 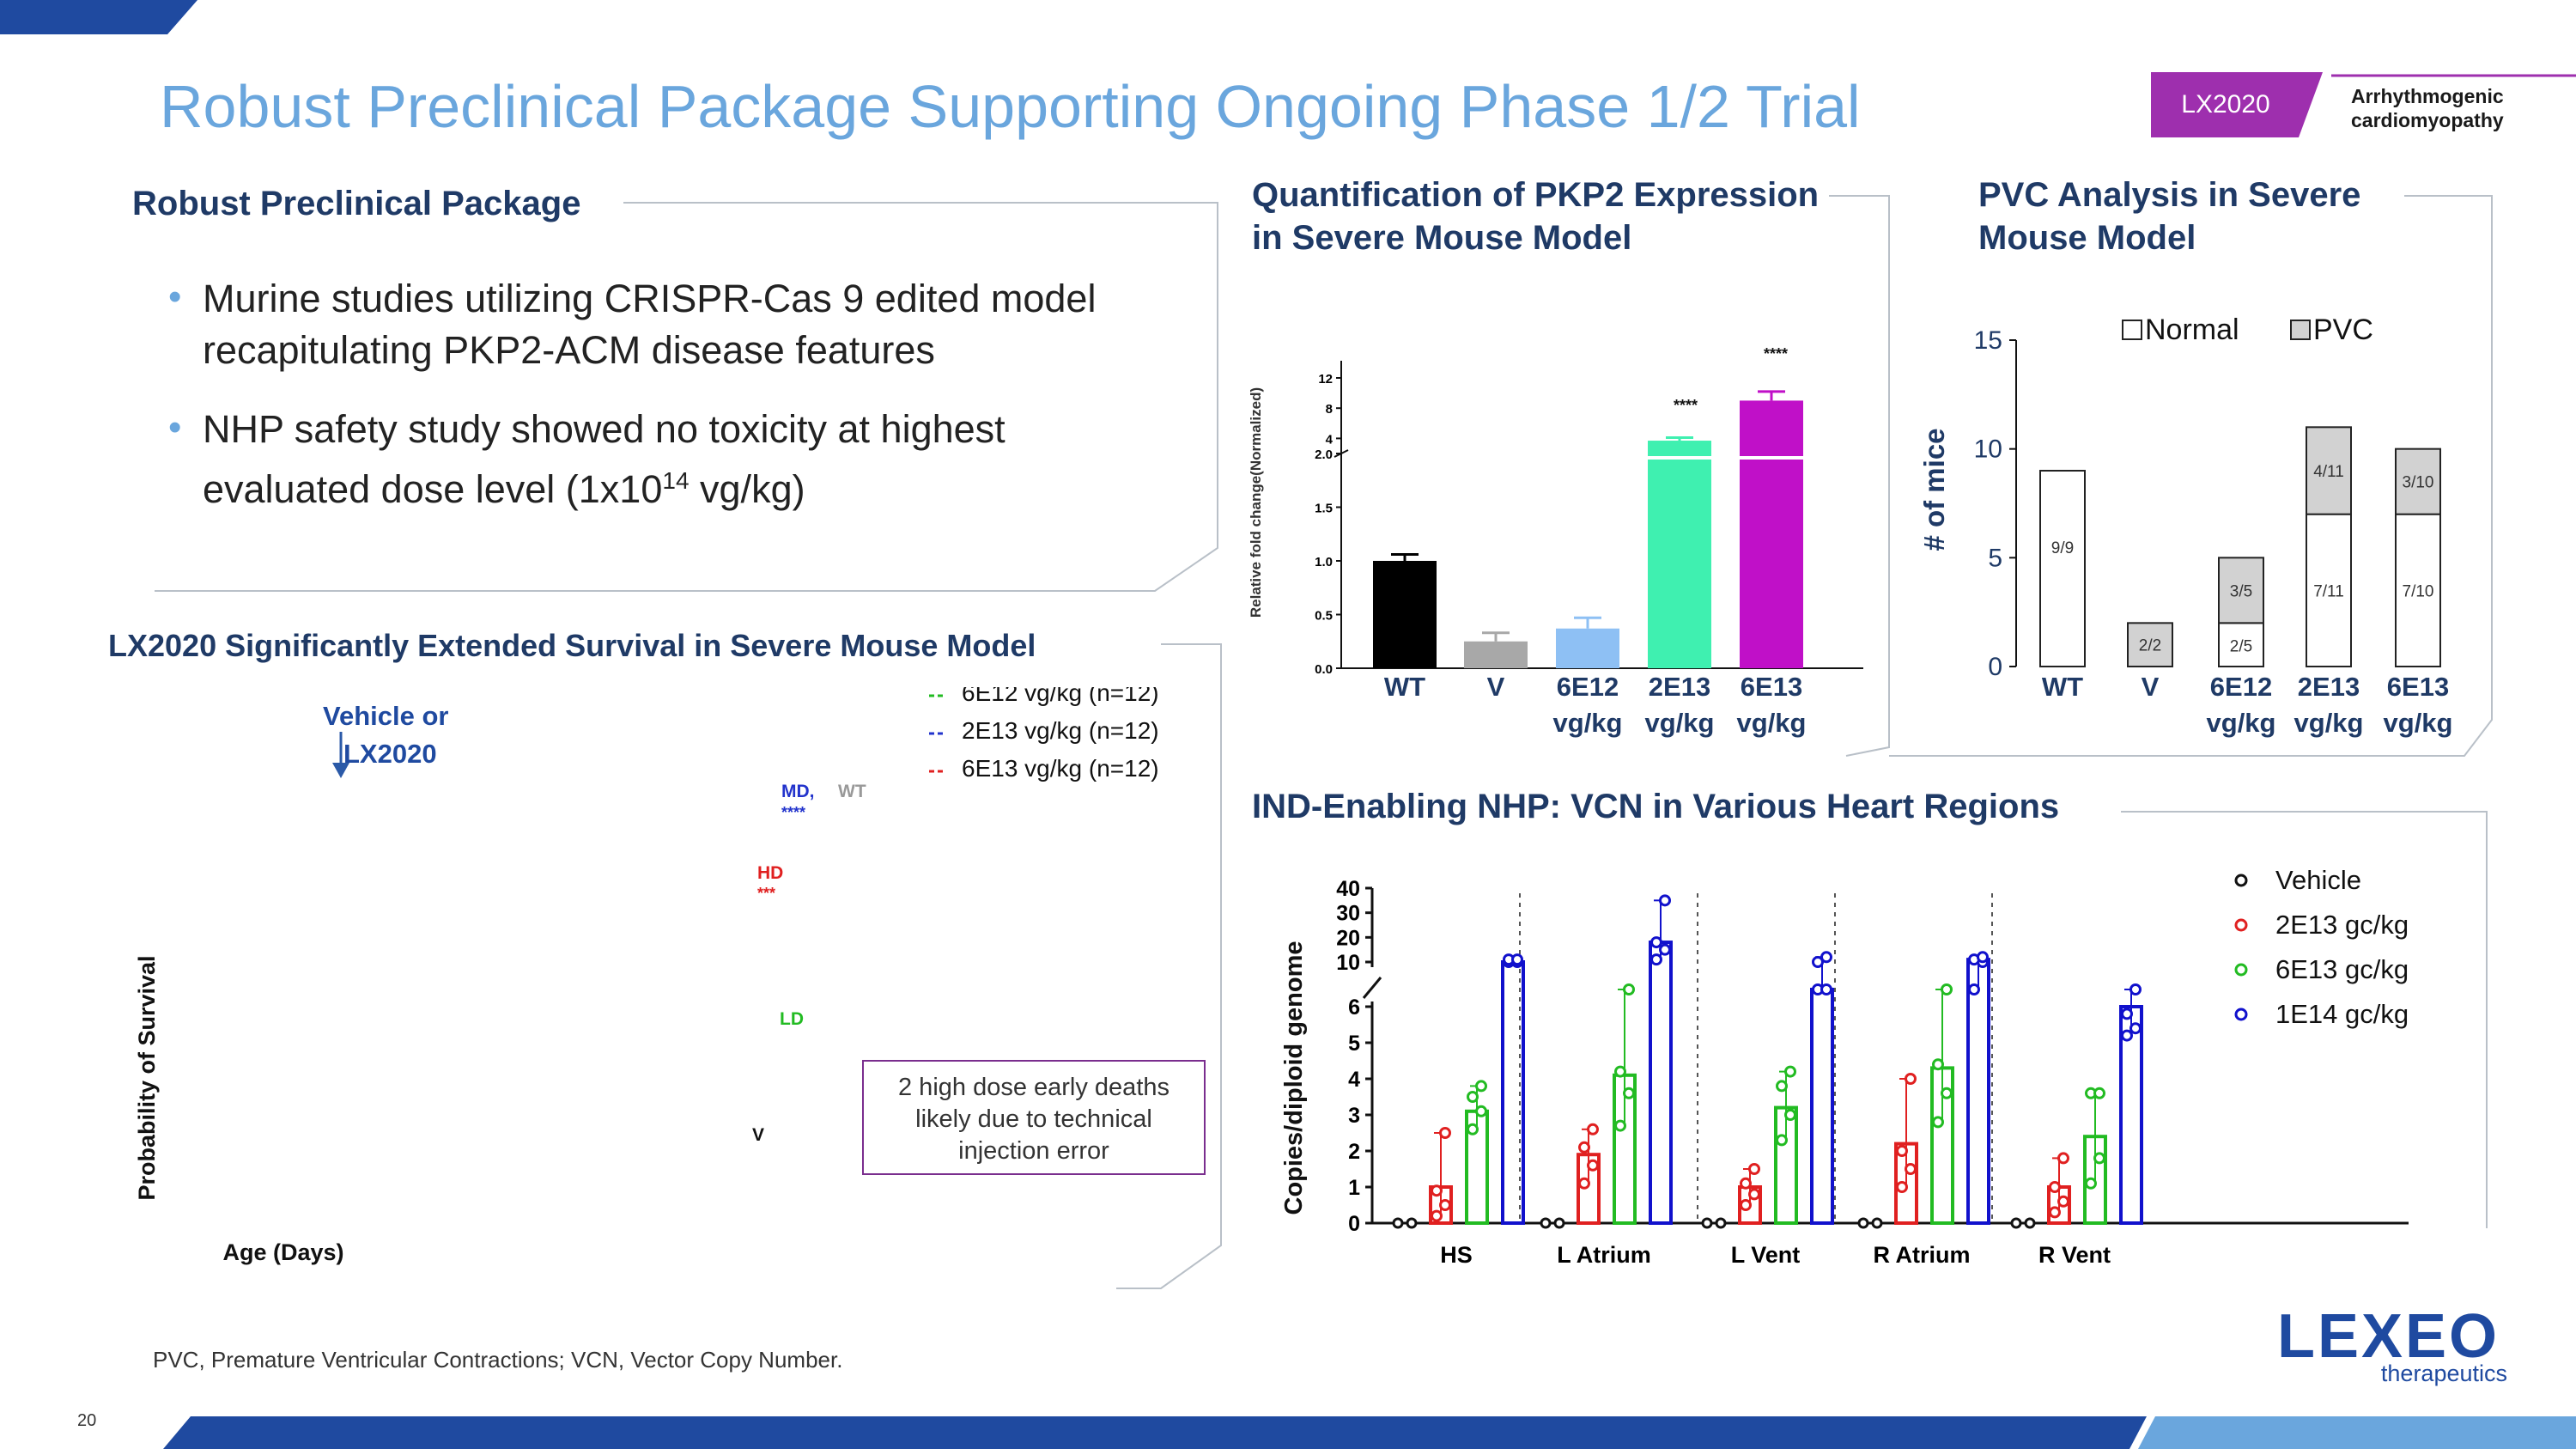 What do you see at coordinates (1536, 195) in the screenshot?
I see `pkp2-heading-line1: Quantification of PKP2 Expression` at bounding box center [1536, 195].